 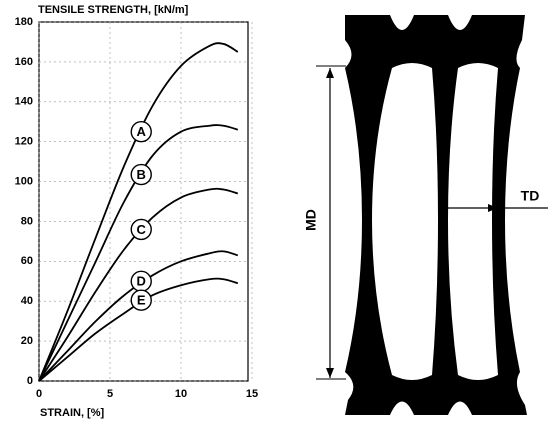 I want to click on x-axis-label: STRAIN, [%], so click(x=72, y=413).